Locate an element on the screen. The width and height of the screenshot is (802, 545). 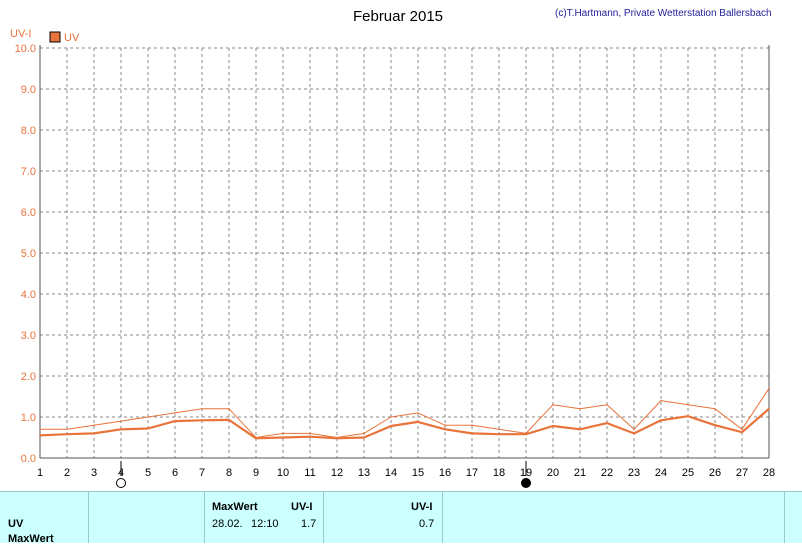
y-tick-label: 4.0 is located at coordinates (28, 295).